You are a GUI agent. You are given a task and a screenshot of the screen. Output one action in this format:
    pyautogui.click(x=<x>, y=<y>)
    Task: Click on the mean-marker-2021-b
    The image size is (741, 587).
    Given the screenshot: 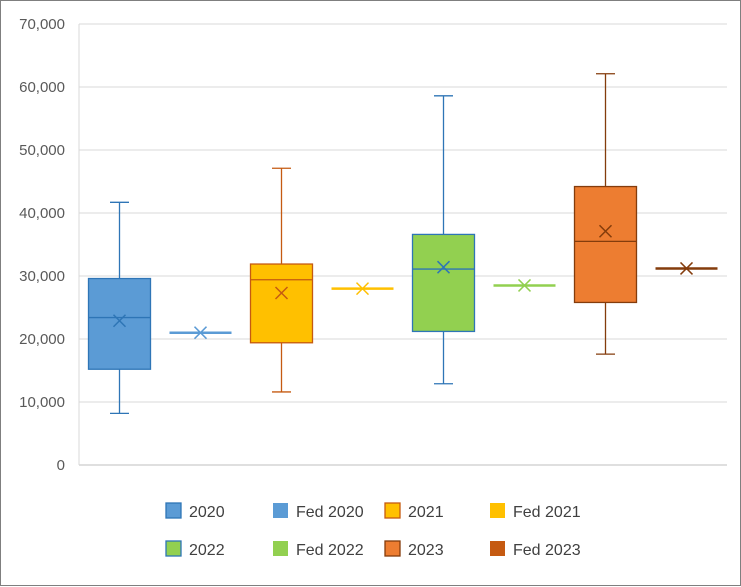 What is the action you would take?
    pyautogui.click(x=281, y=293)
    